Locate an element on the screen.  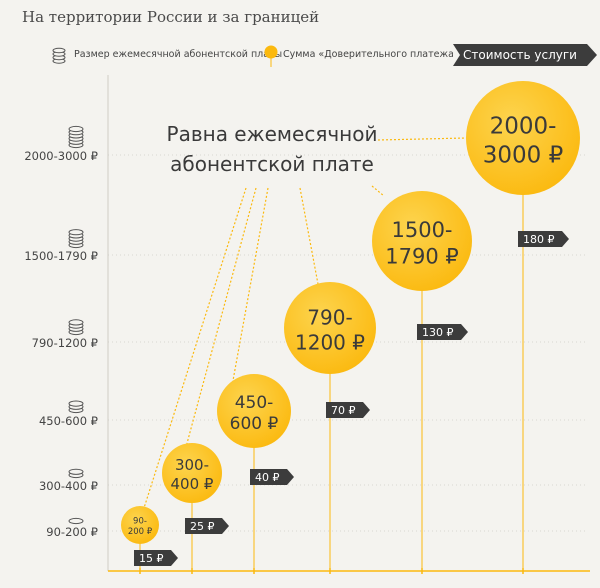
page-title: На территории России и за границей is located at coordinates (171, 17).